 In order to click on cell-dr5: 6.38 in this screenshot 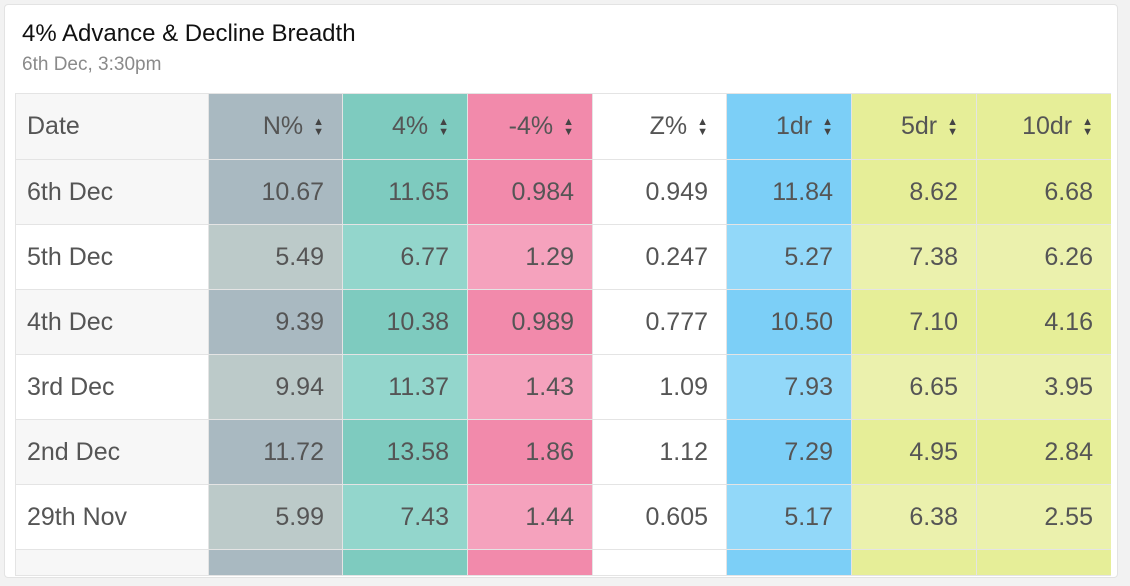, I will do `click(914, 517)`.